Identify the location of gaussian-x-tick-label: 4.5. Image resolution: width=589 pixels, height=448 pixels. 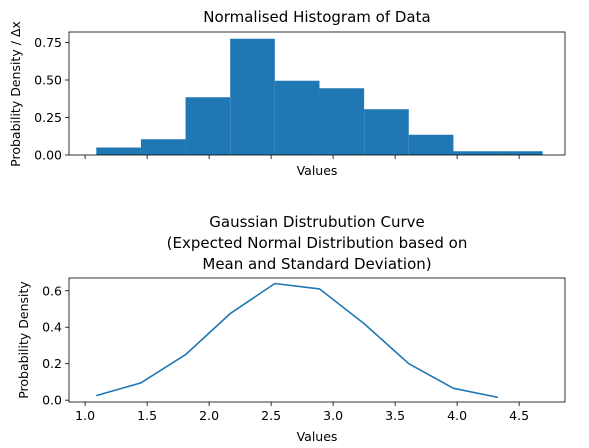
(519, 415).